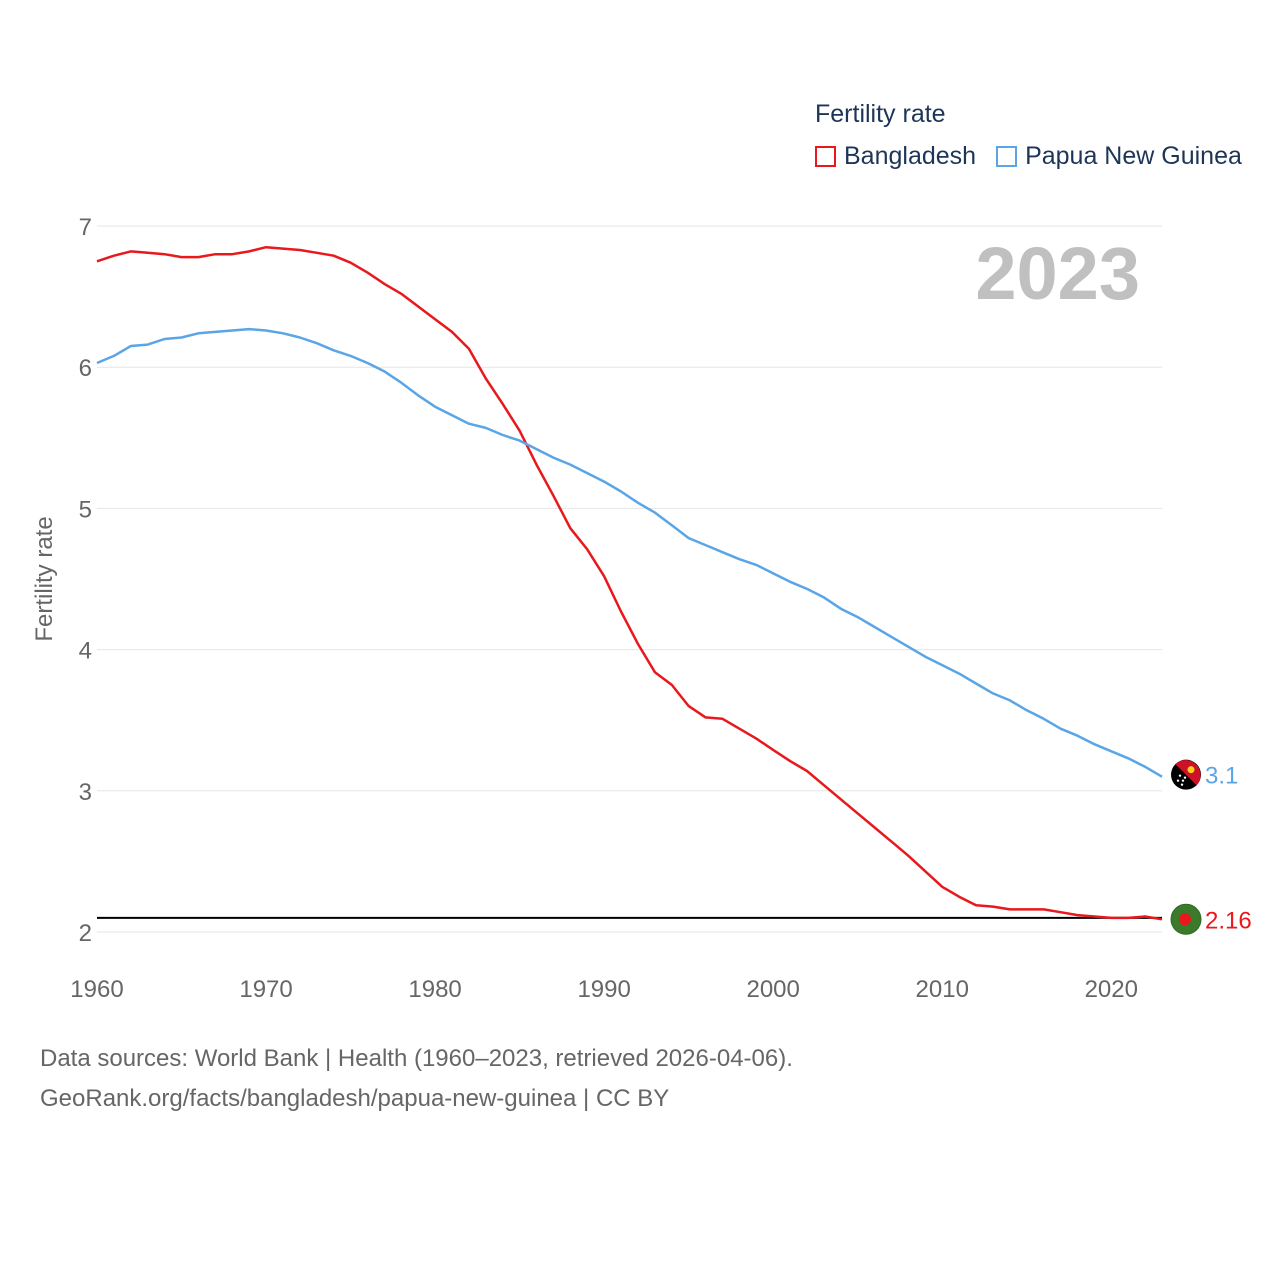 This screenshot has height=1285, width=1280. What do you see at coordinates (880, 114) in the screenshot?
I see `legend-title: Fertility rate` at bounding box center [880, 114].